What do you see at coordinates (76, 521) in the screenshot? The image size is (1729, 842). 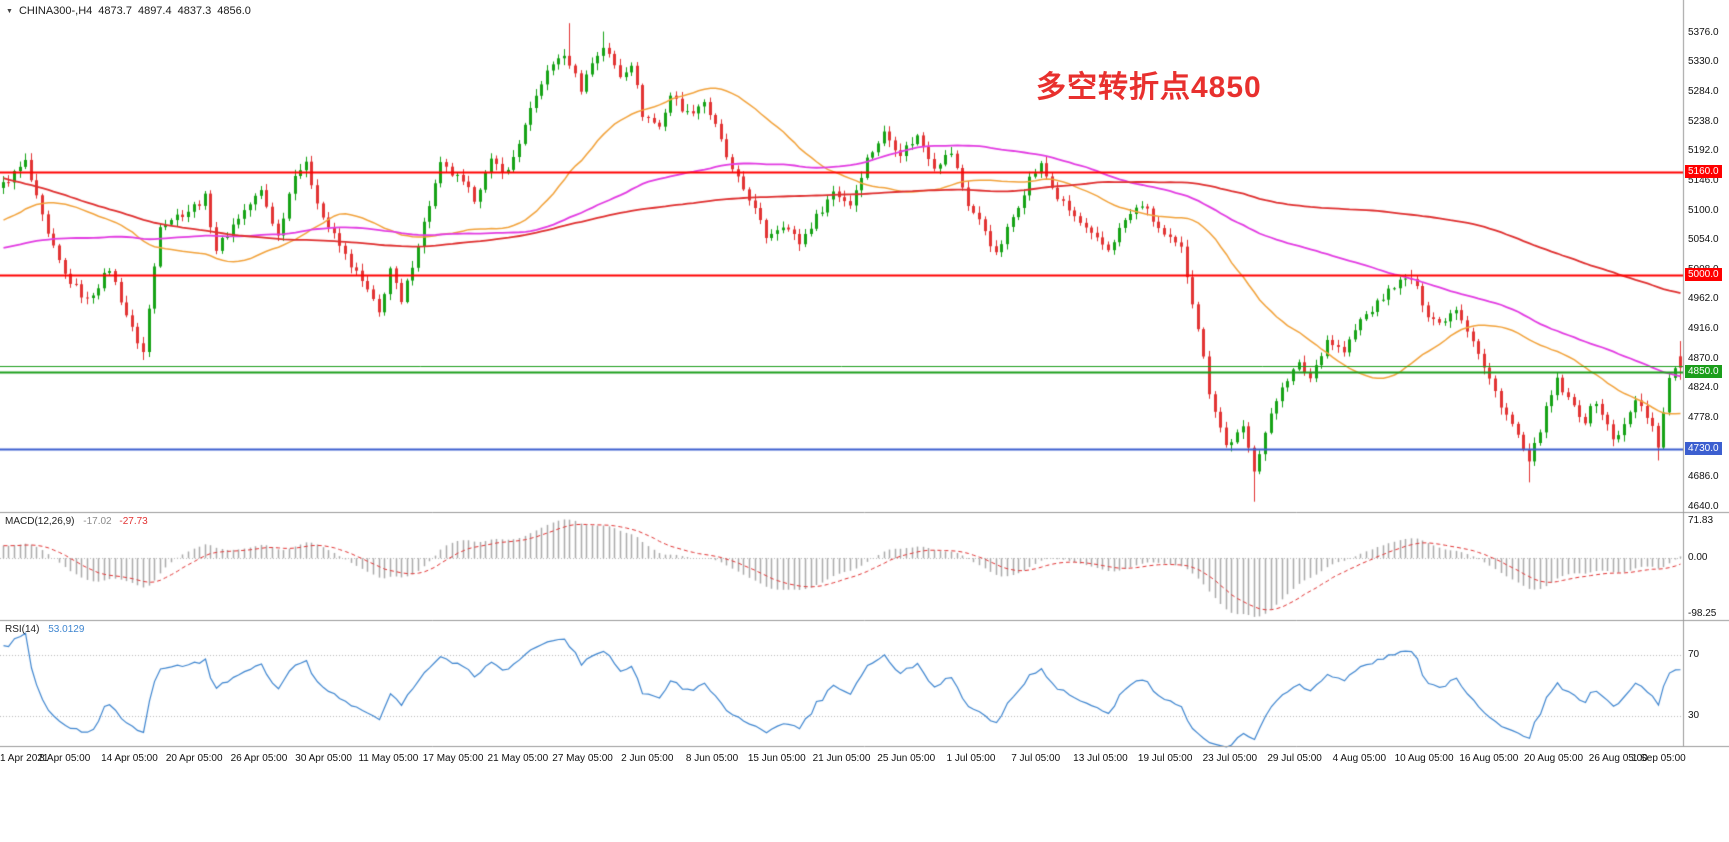 I see `macd-header: MACD(12,26,9) -17.02 -27.73` at bounding box center [76, 521].